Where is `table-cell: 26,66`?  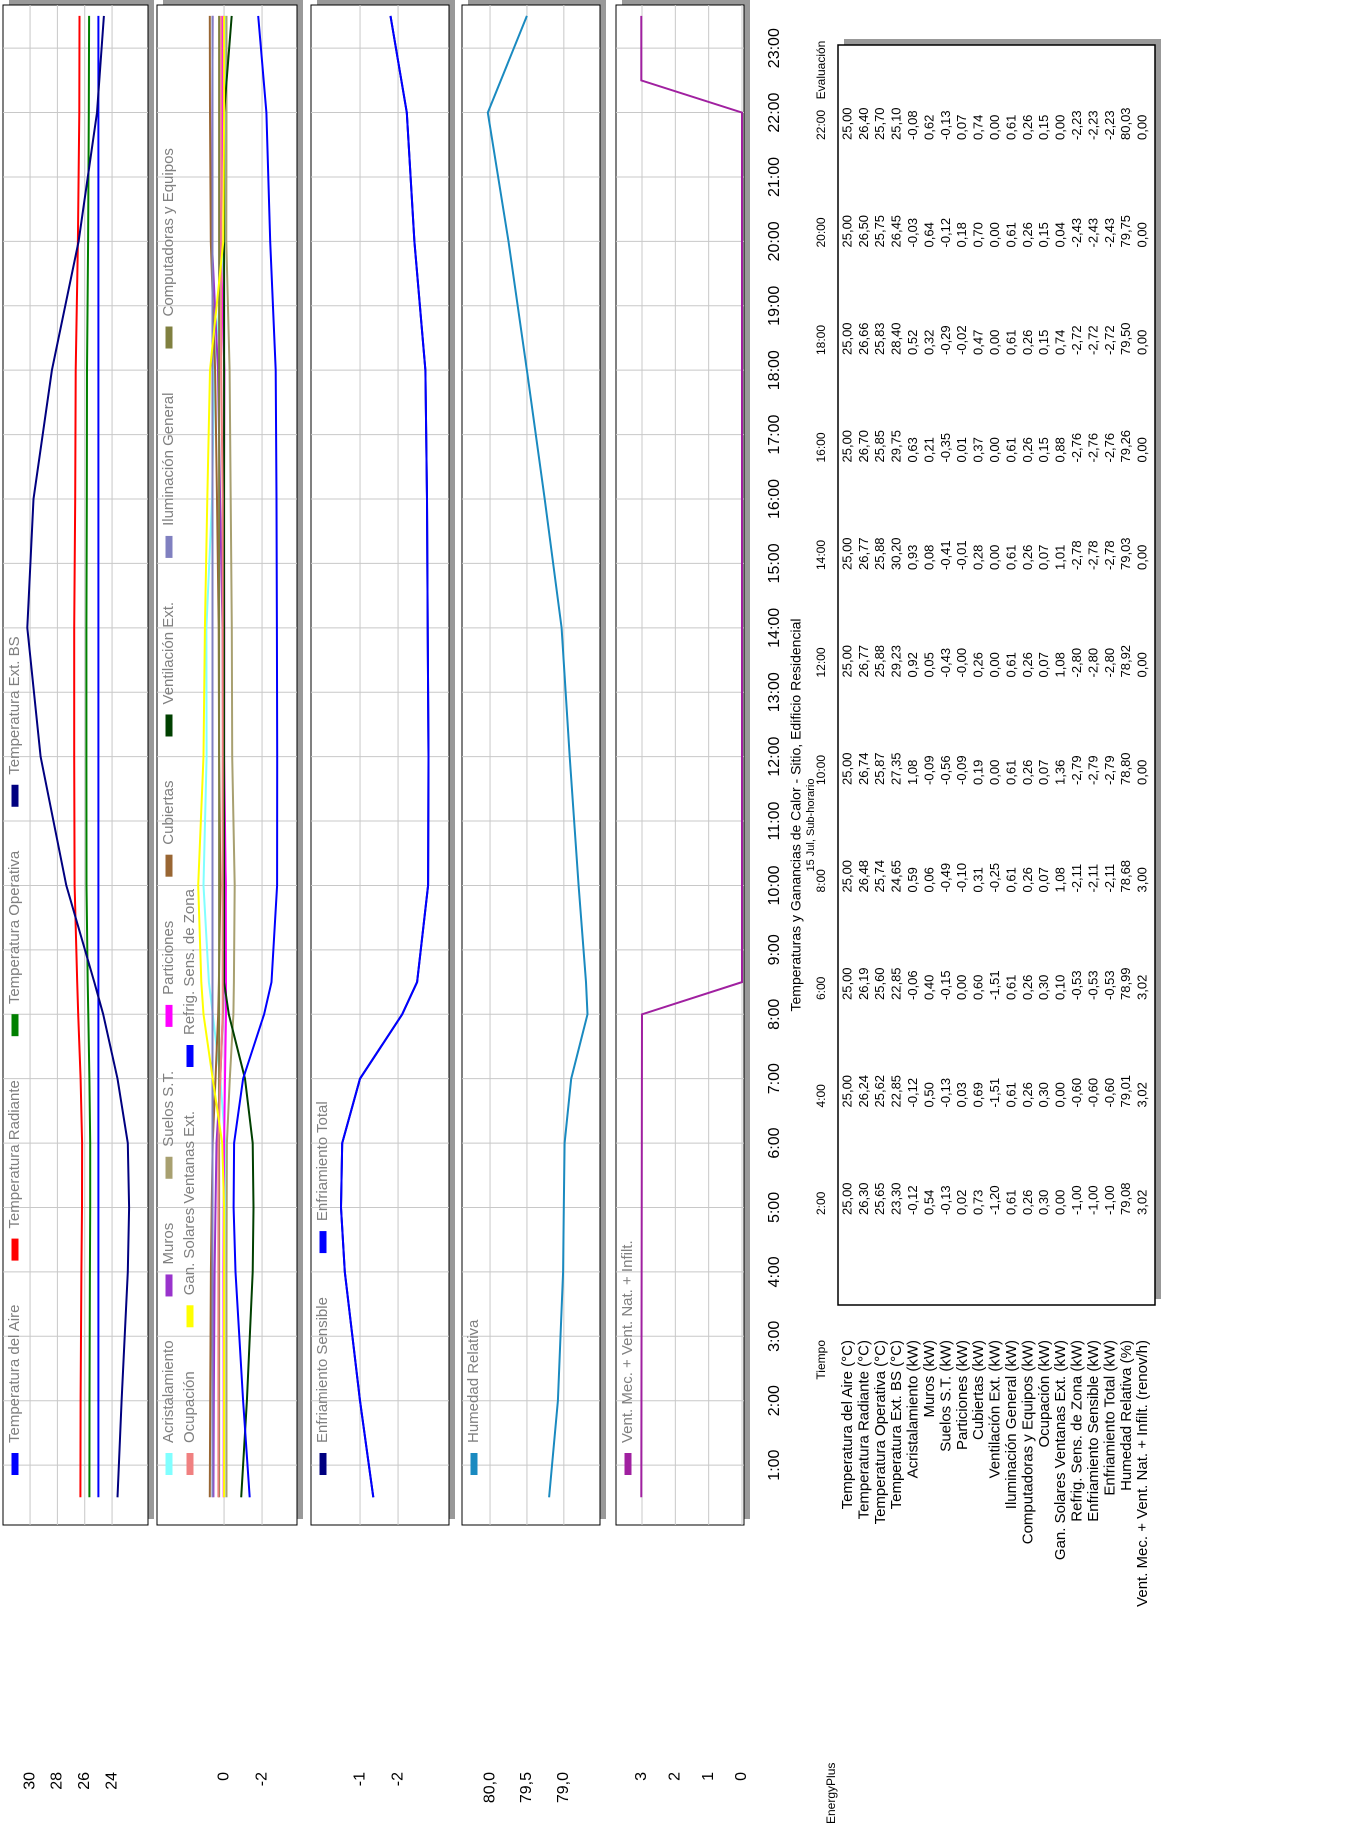 table-cell: 26,66 is located at coordinates (863, 338).